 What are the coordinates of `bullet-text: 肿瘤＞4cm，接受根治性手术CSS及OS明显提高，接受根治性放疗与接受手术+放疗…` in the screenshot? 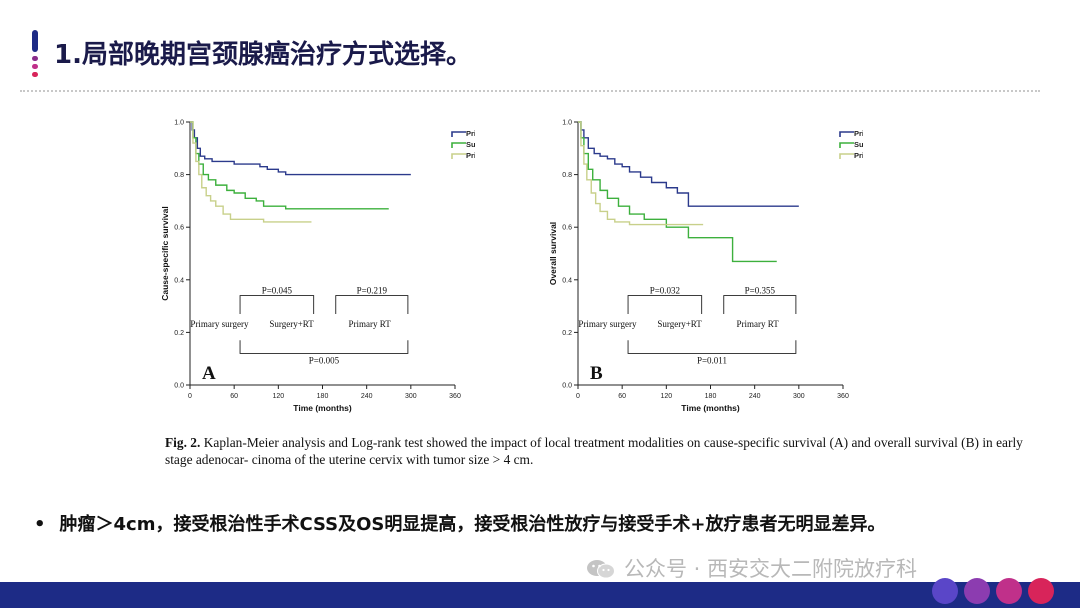 It's located at (472, 524).